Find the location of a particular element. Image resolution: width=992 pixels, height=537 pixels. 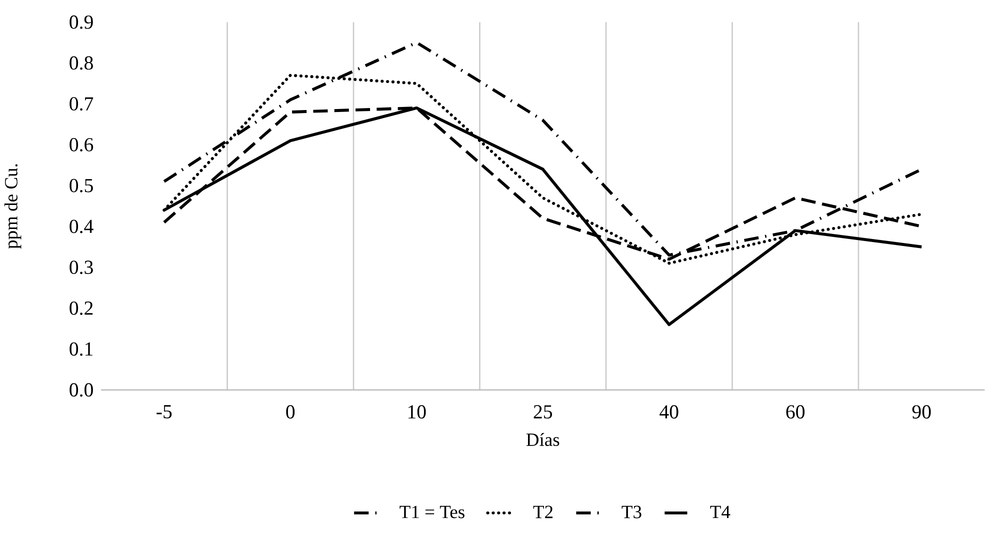

x-tick-label: 10 is located at coordinates (417, 412).